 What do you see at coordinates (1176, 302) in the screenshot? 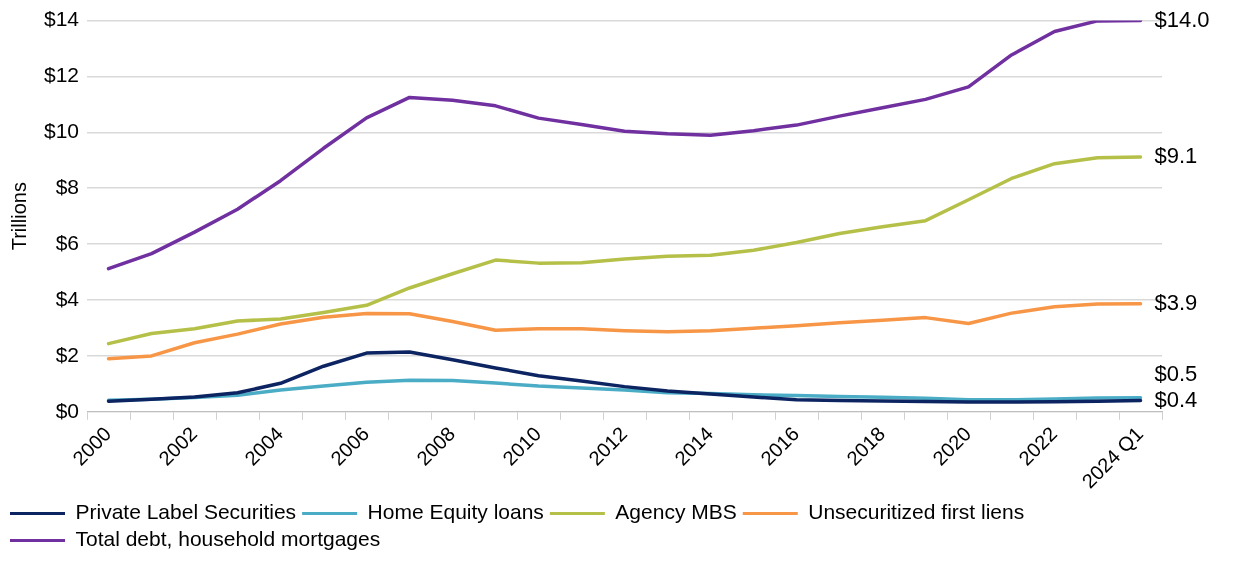
I see `data-label: $3.9` at bounding box center [1176, 302].